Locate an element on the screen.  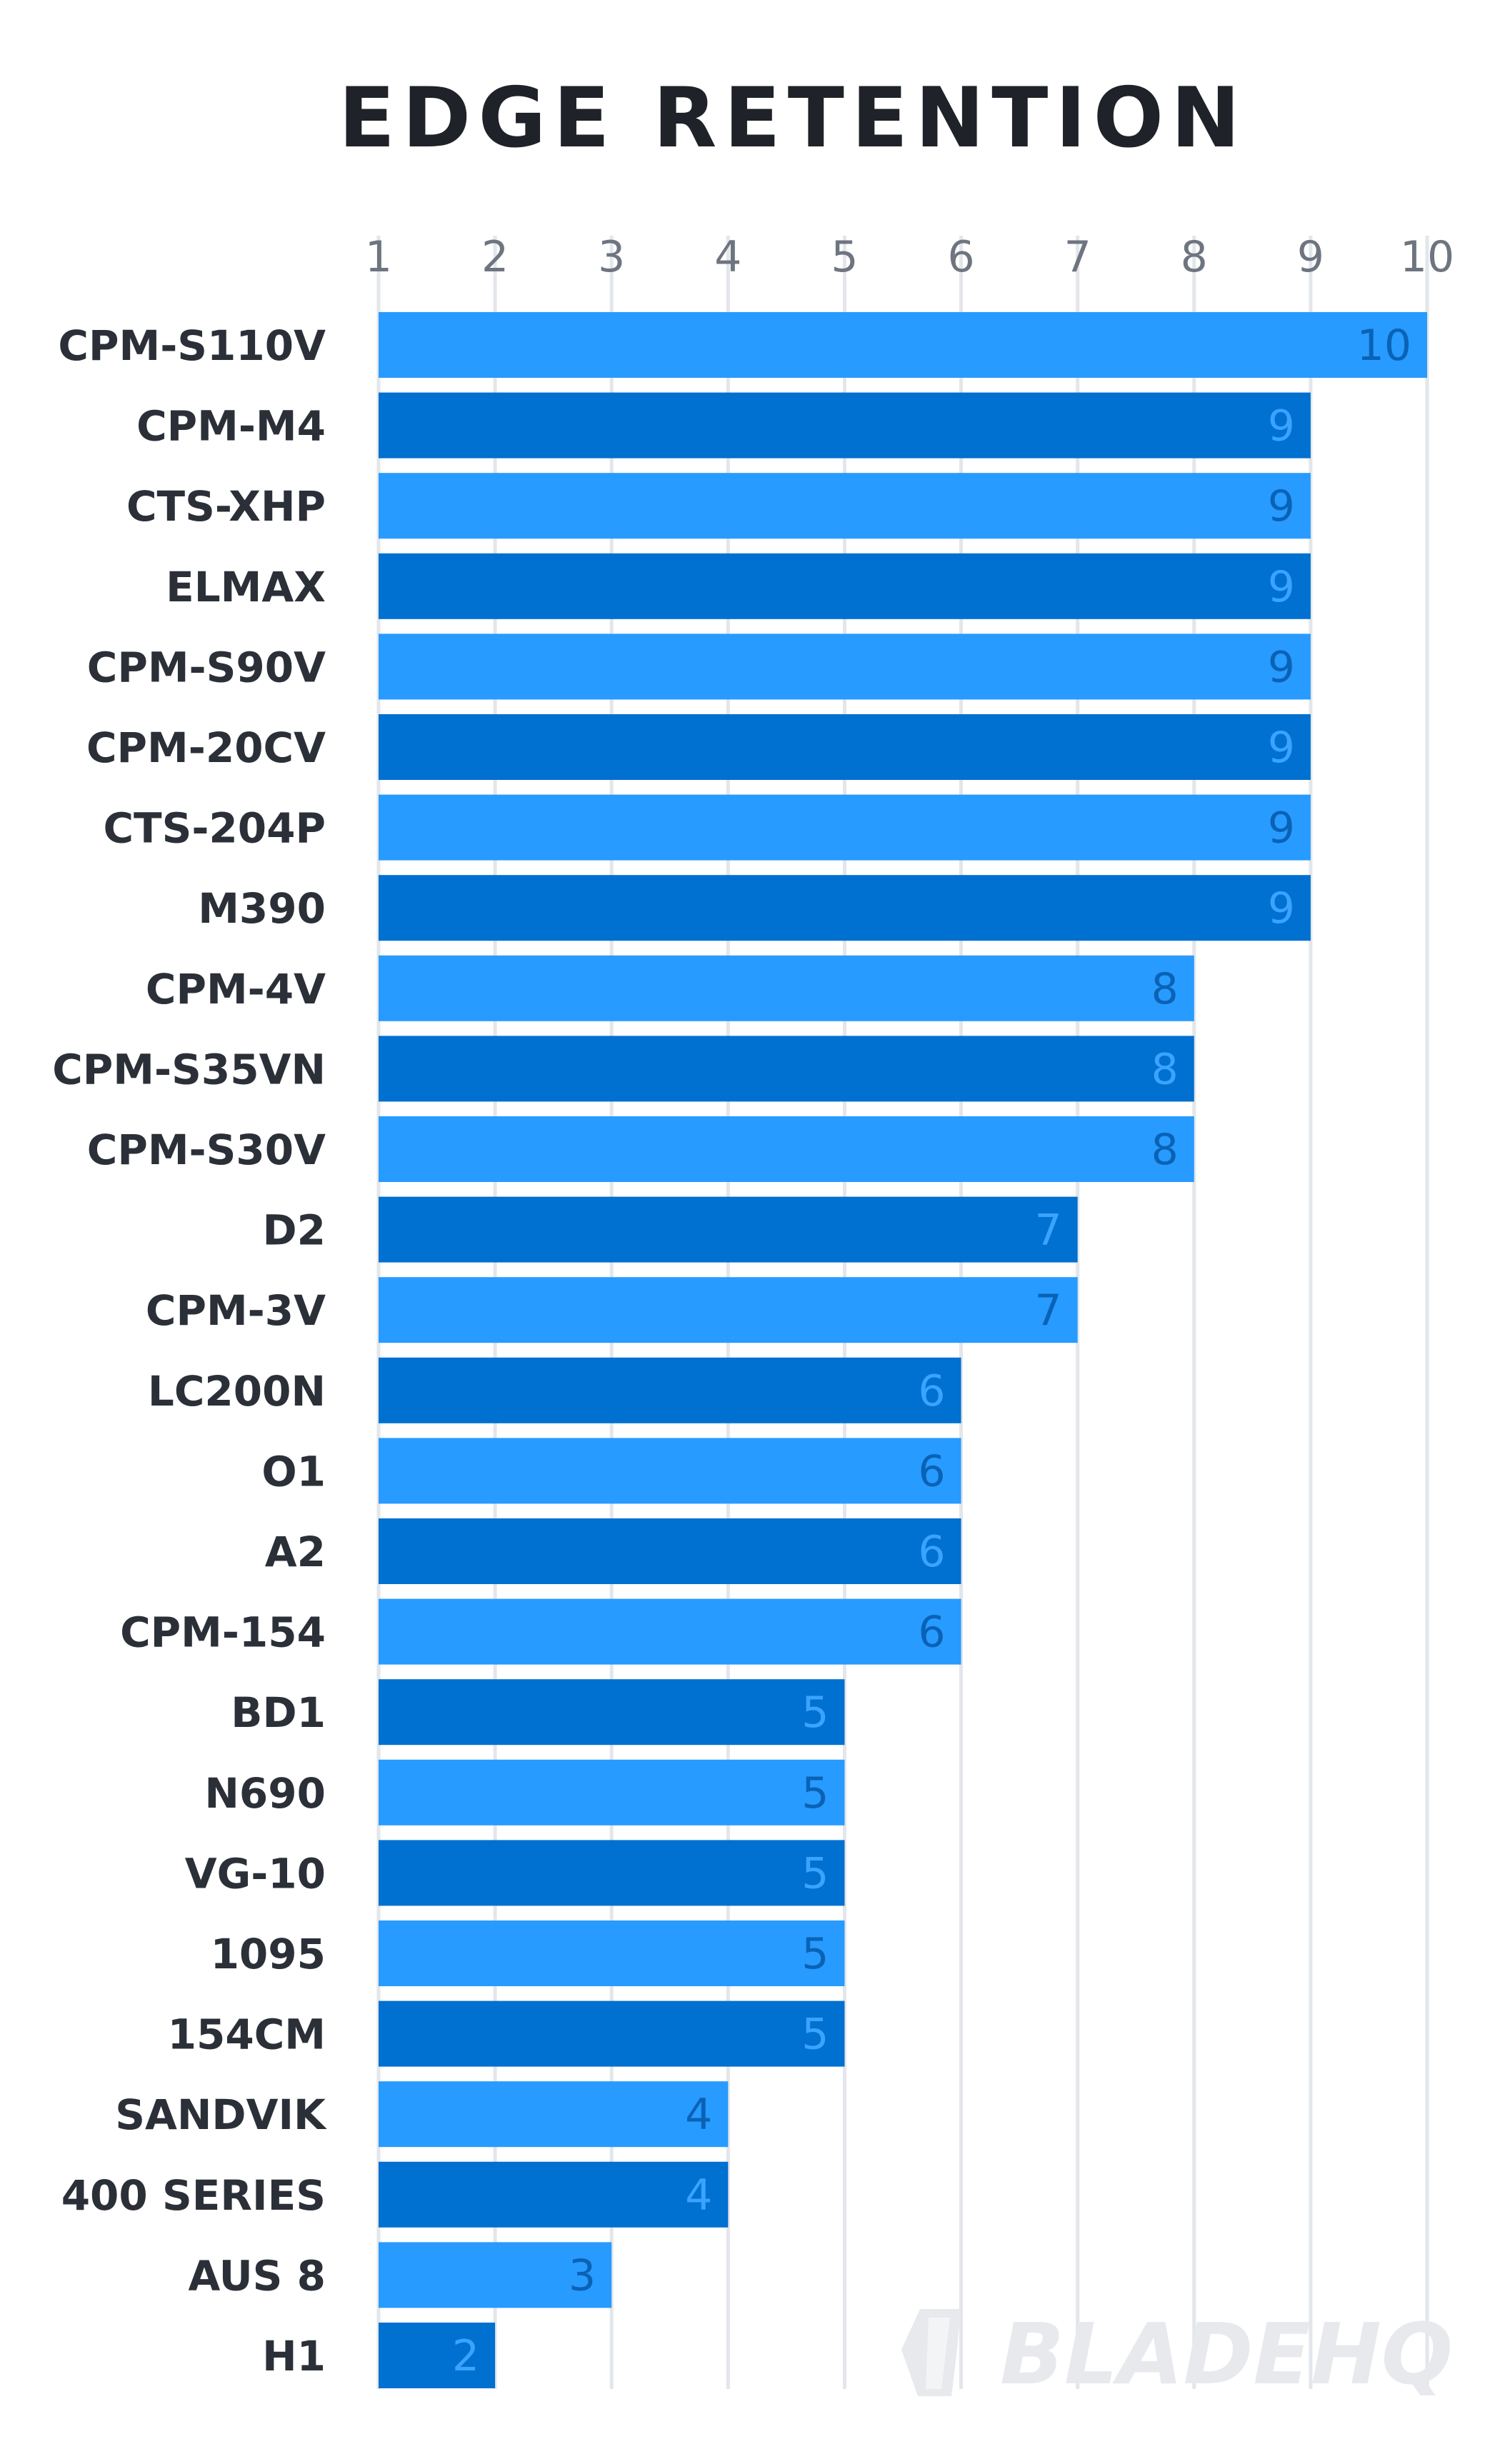
category-label: 1095 is located at coordinates (268, 1954).